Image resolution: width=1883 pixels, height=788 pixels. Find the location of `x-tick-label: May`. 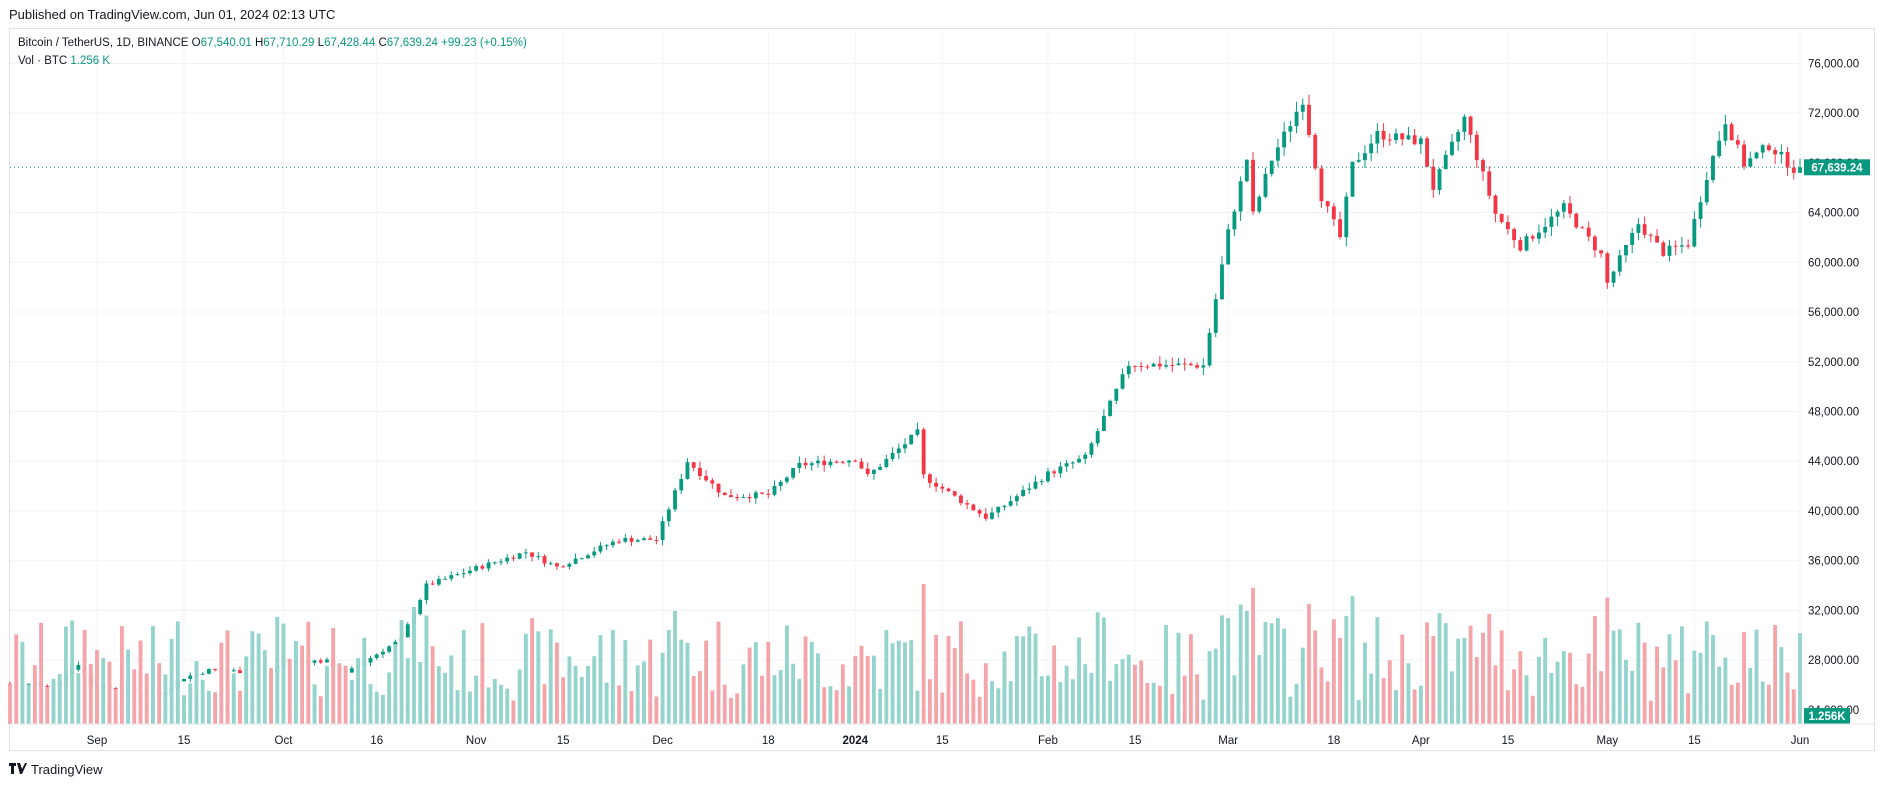

x-tick-label: May is located at coordinates (1607, 741).